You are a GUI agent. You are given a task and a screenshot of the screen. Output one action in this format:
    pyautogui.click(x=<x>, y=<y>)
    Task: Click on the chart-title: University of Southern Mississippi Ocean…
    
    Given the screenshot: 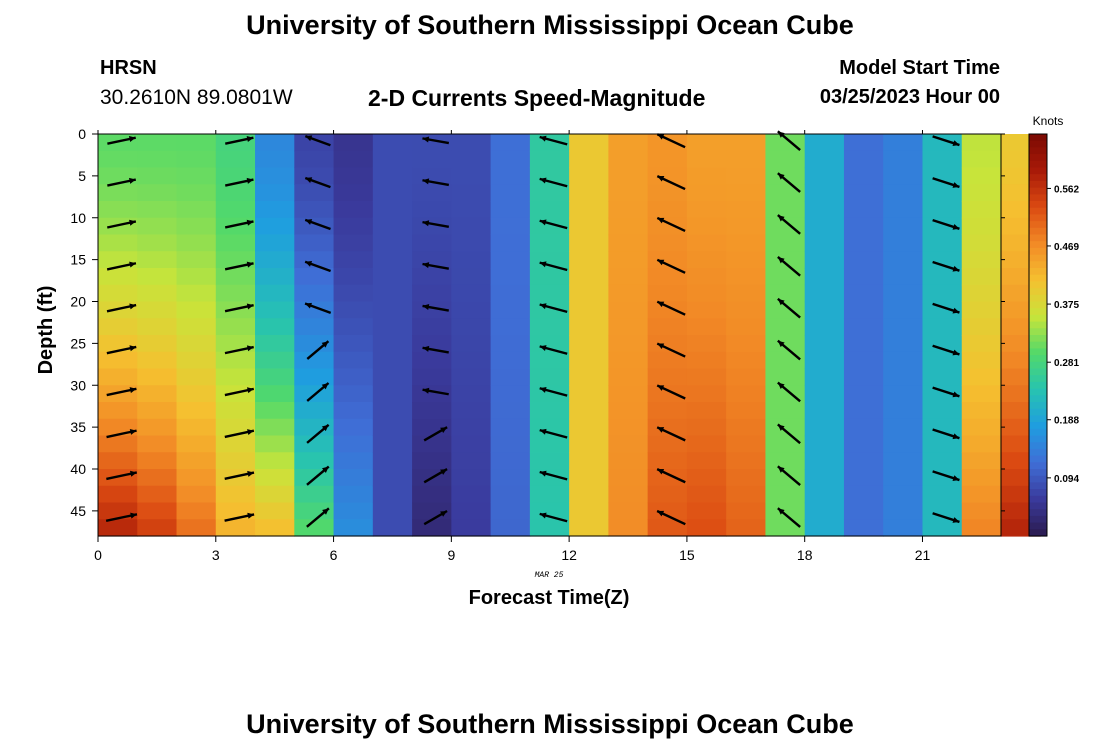 What is the action you would take?
    pyautogui.click(x=550, y=25)
    